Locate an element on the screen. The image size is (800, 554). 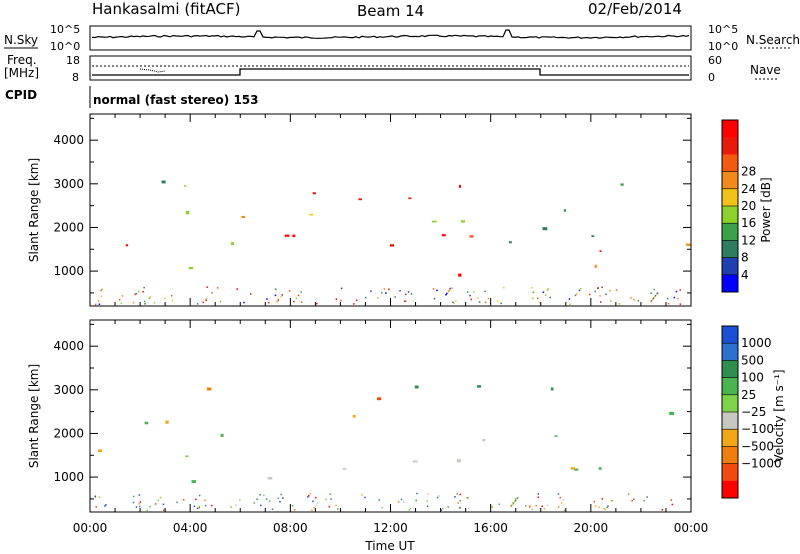
colorbar-tick-label: 8 is located at coordinates (745, 258).